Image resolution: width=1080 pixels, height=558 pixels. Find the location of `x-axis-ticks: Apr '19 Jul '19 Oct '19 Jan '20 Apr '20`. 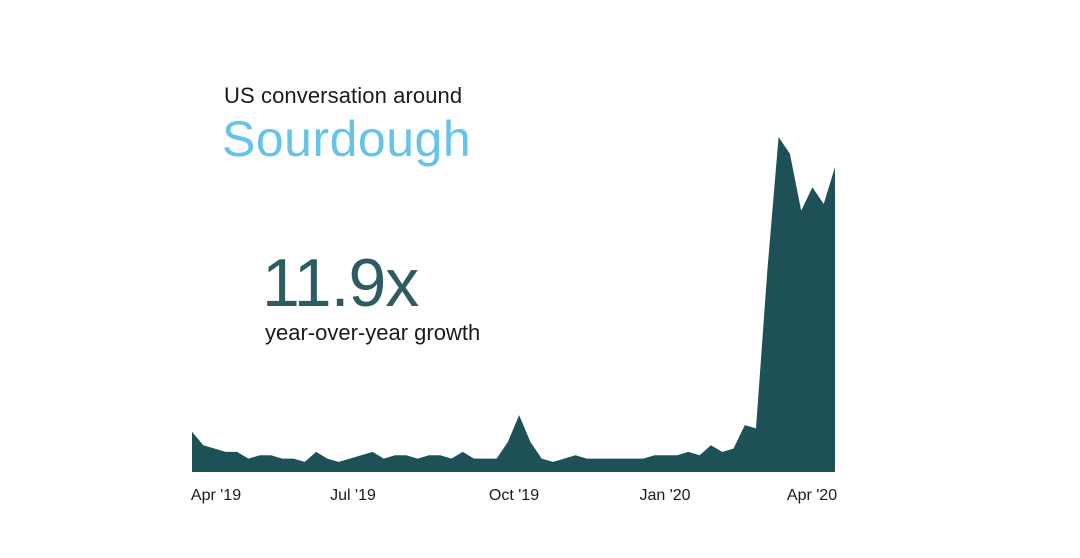

x-axis-ticks: Apr '19 Jul '19 Oct '19 Jan '20 Apr '20 is located at coordinates (514, 495).